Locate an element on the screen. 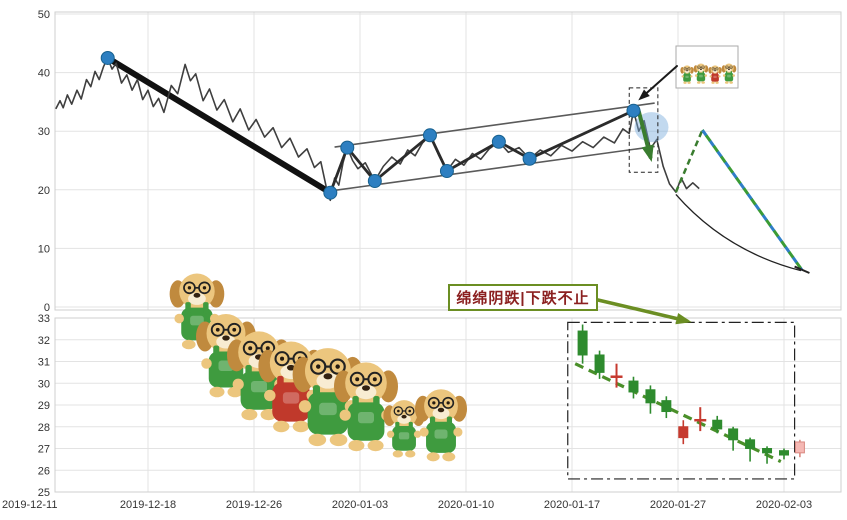  callout-black-arrow is located at coordinates (658, 83).